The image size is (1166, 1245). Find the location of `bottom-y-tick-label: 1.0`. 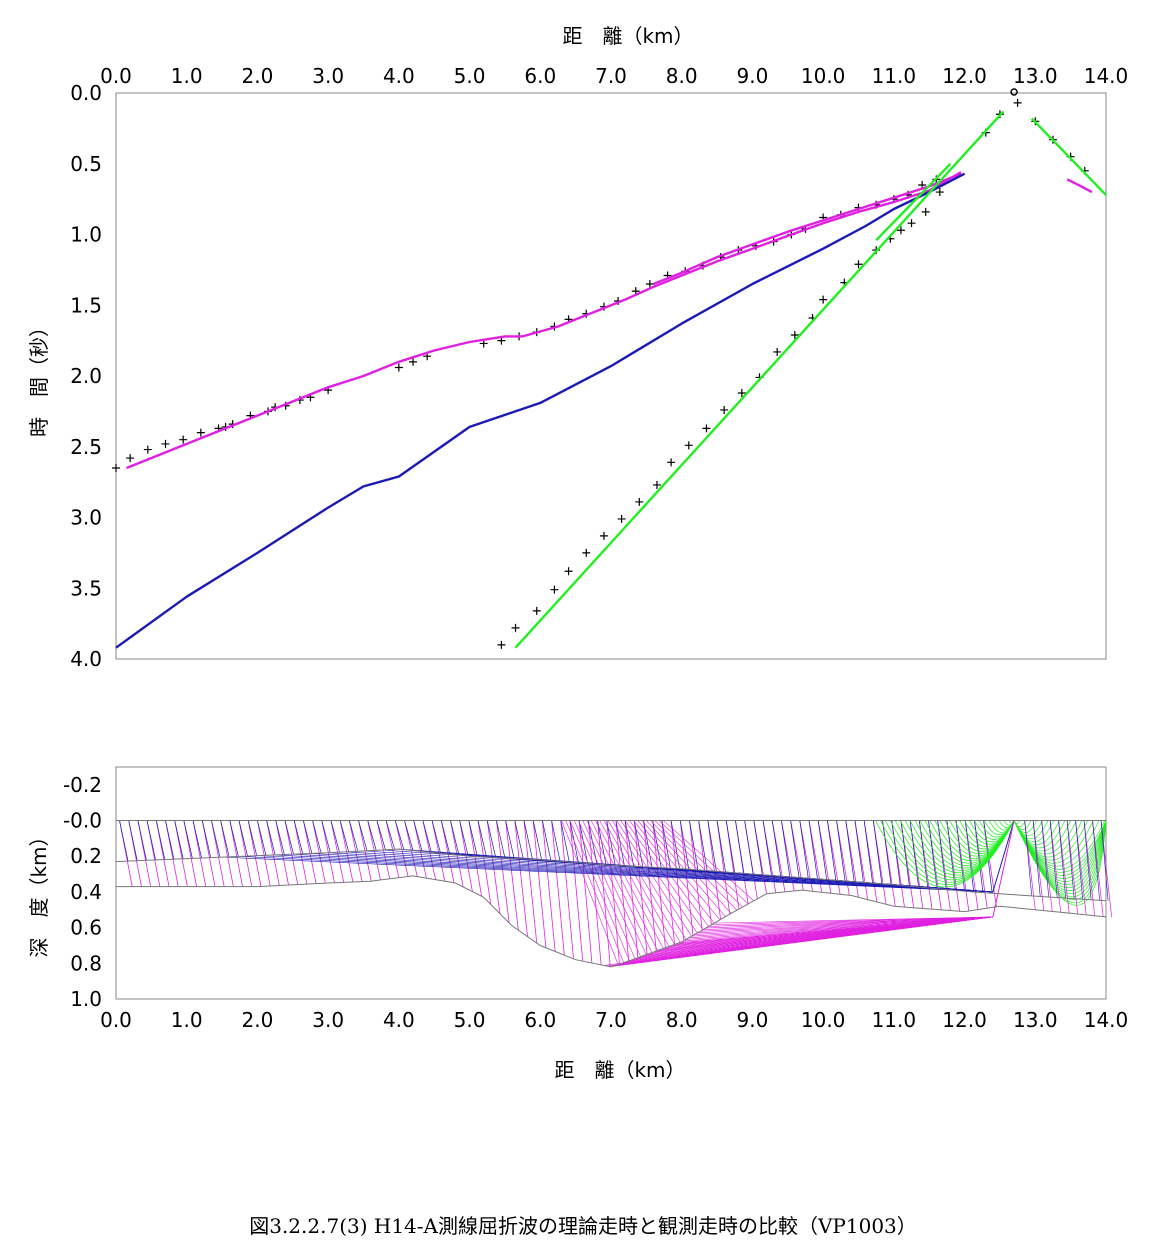

bottom-y-tick-label: 1.0 is located at coordinates (86, 999).